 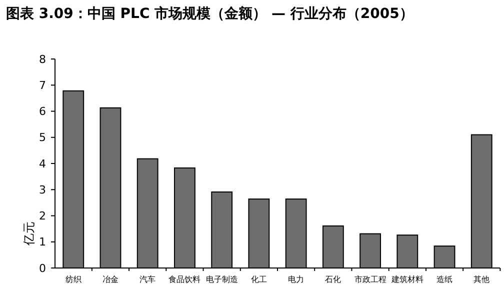 I want to click on x-tick-label: 石化, so click(x=333, y=279).